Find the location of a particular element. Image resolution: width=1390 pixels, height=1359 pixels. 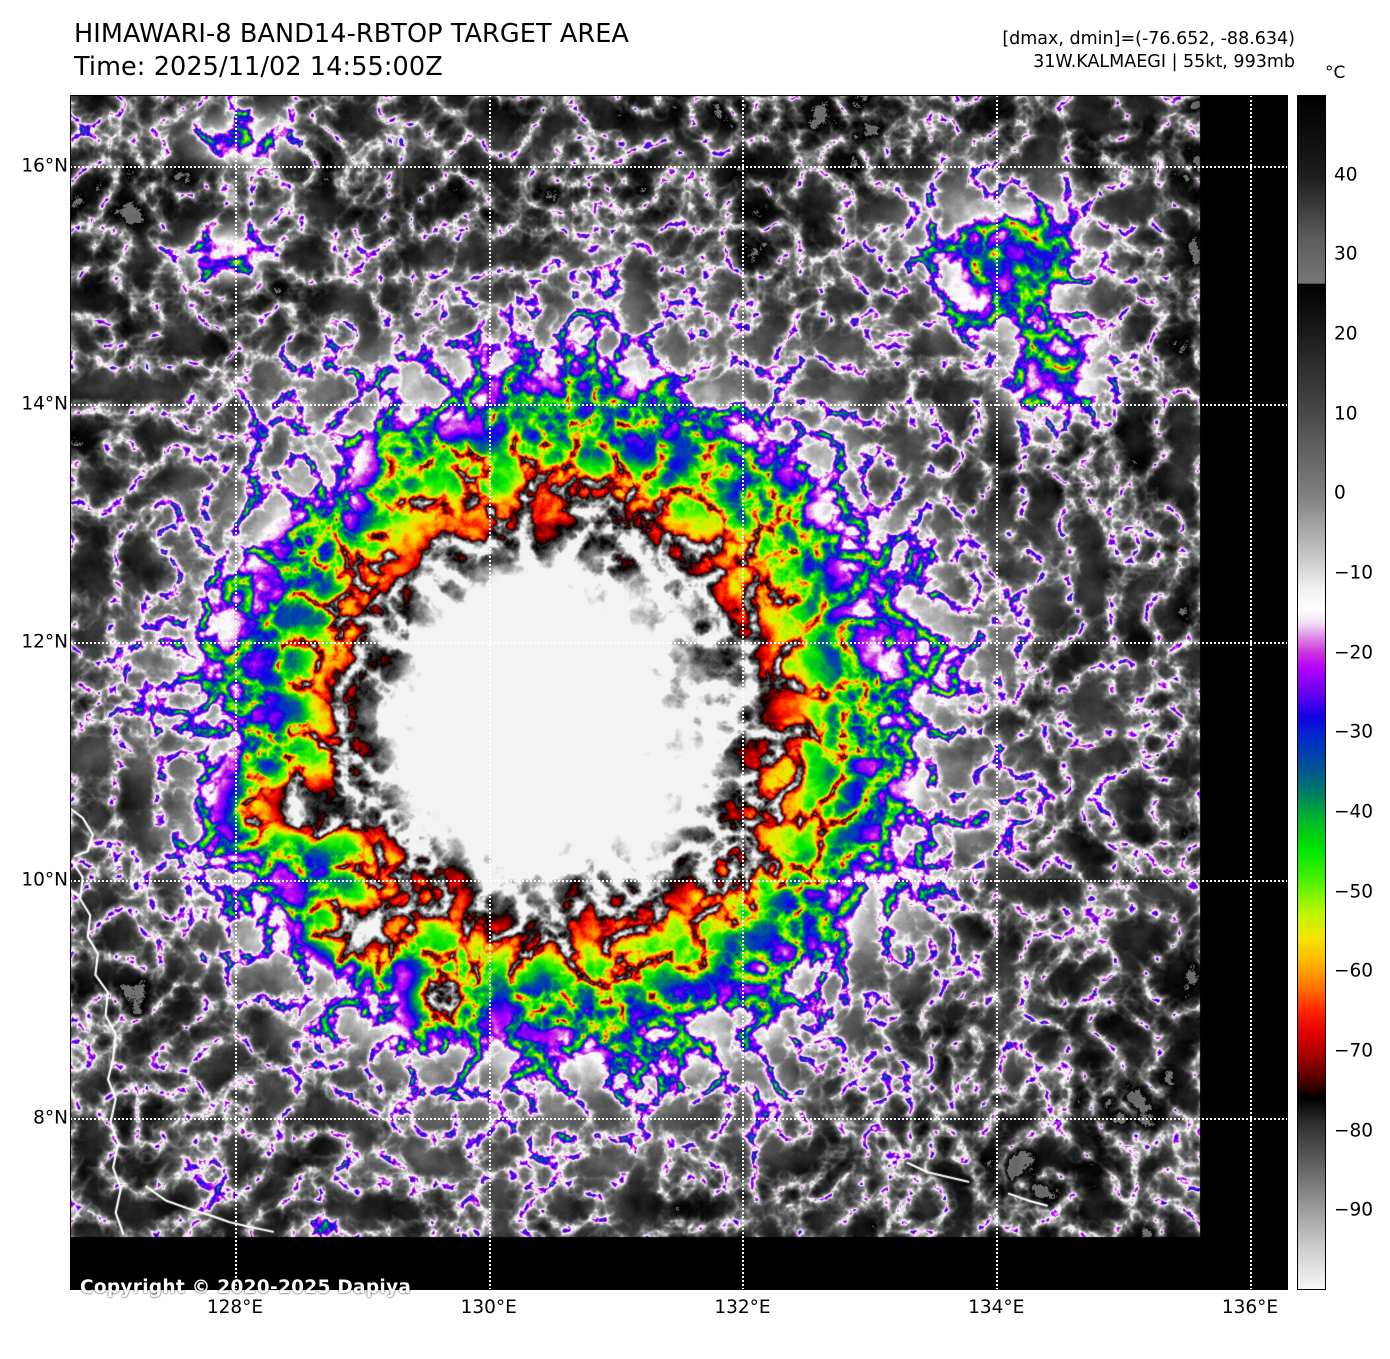

latitude-tick-16°N: 16°N is located at coordinates (44, 166).